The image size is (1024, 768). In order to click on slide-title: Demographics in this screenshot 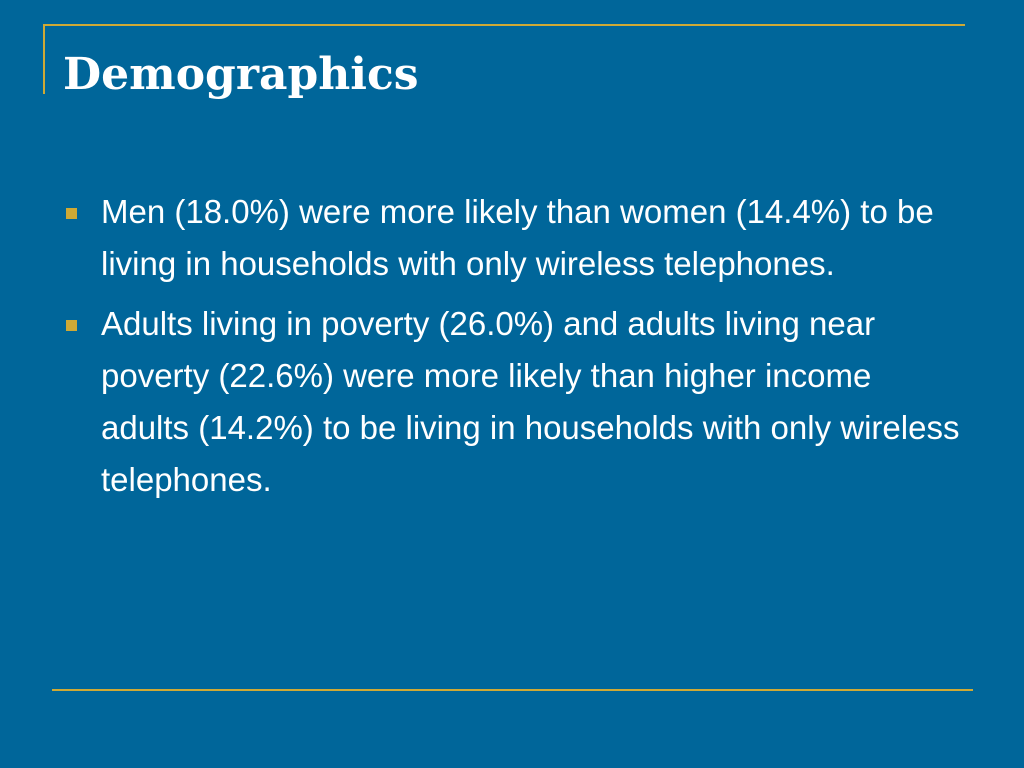, I will do `click(241, 74)`.